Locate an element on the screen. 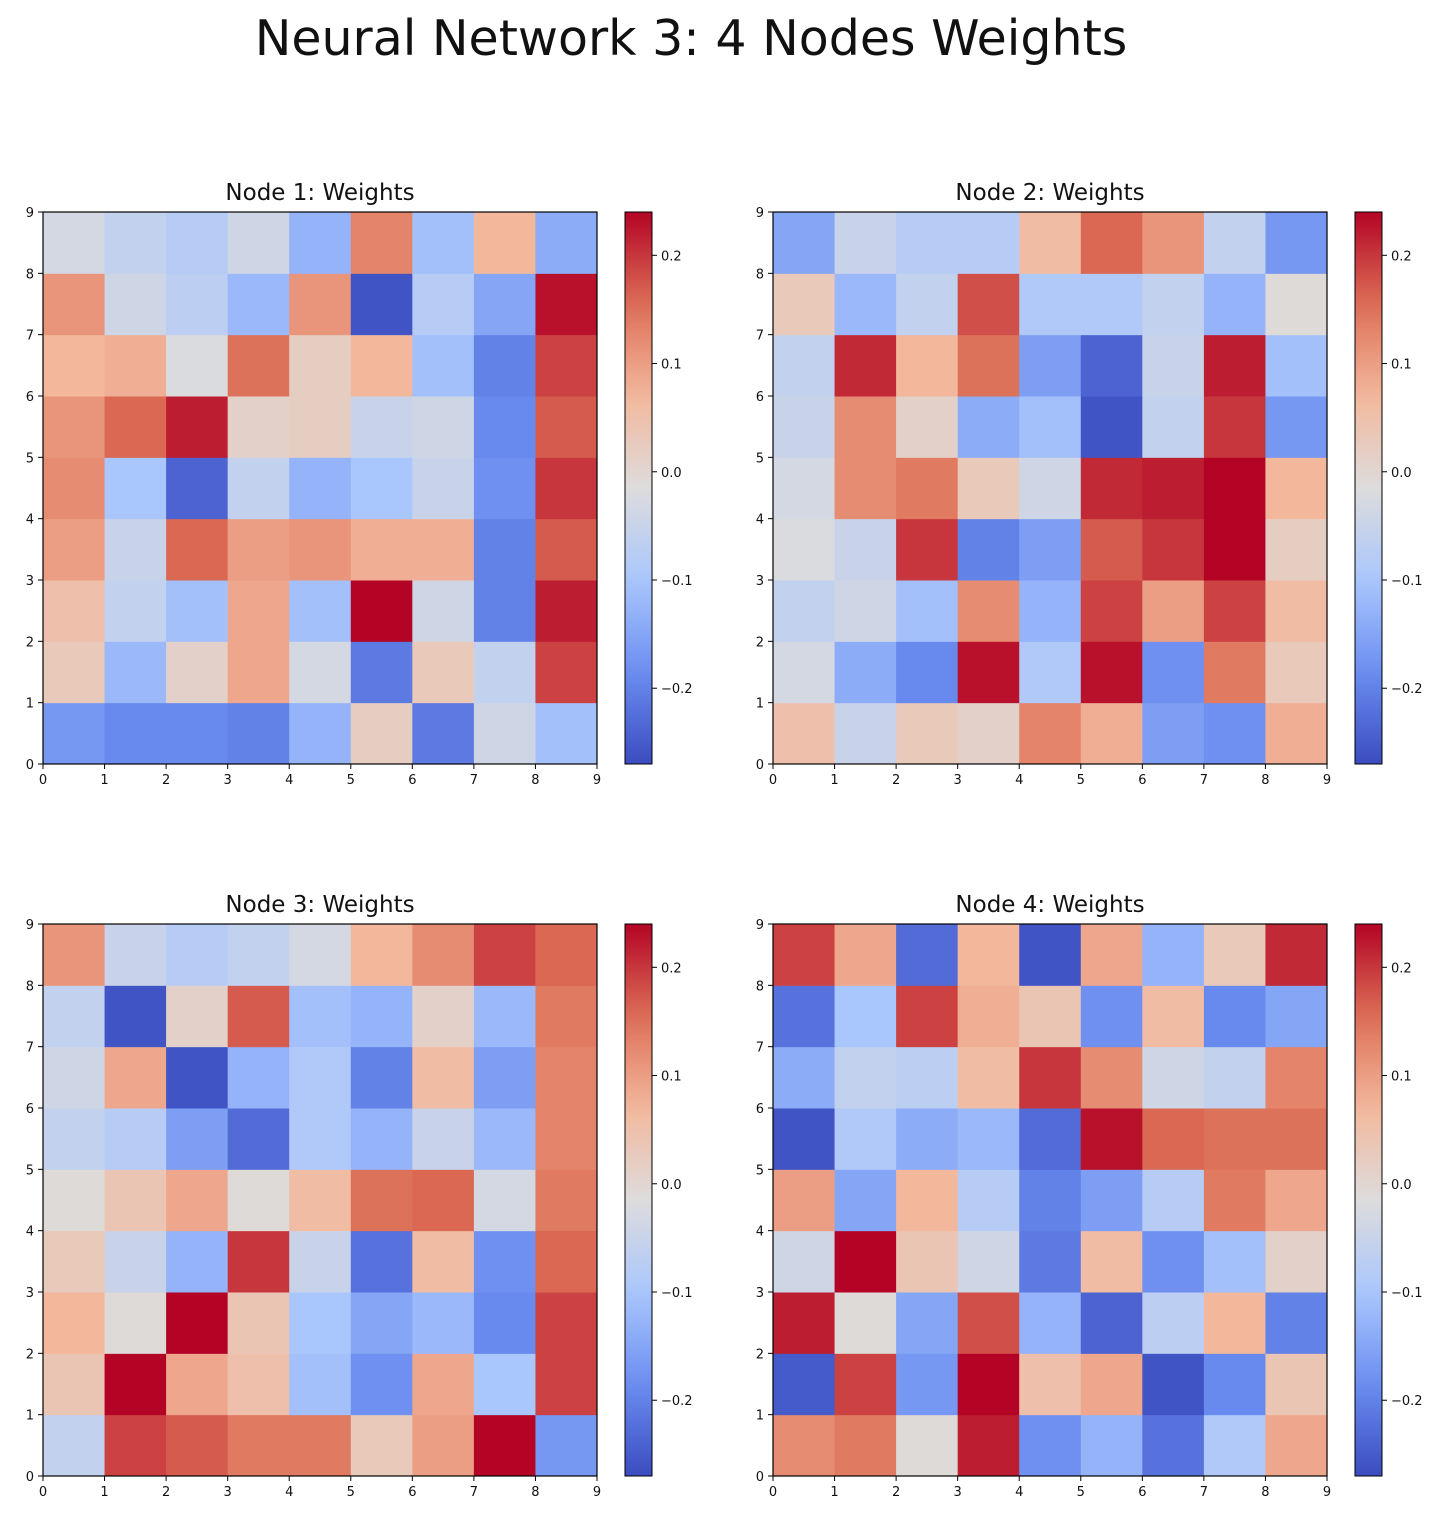 Image resolution: width=1456 pixels, height=1522 pixels. x-tick-label: 6 is located at coordinates (412, 780).